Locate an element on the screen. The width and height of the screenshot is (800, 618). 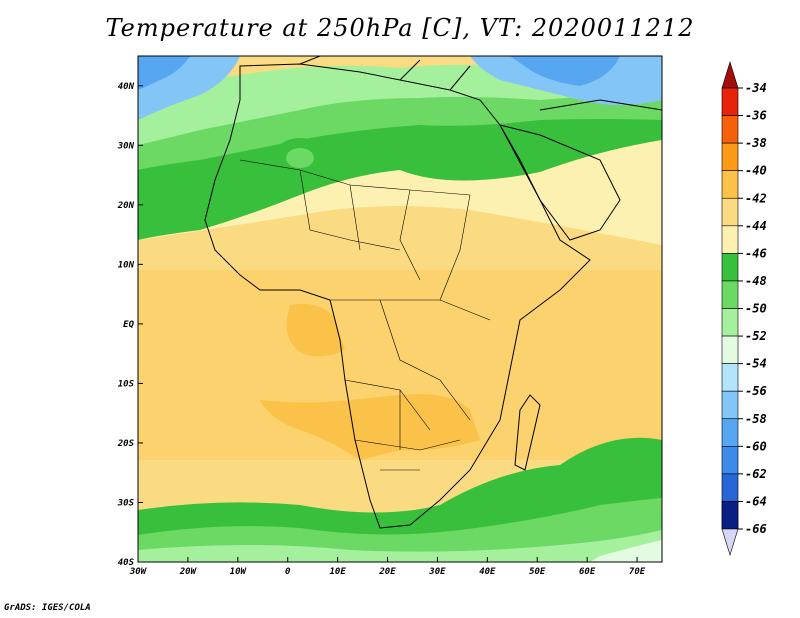
latitude-axis: 40N 30N 20N 10N EQ 10S 20S 30S 40S is located at coordinates (130, 325).